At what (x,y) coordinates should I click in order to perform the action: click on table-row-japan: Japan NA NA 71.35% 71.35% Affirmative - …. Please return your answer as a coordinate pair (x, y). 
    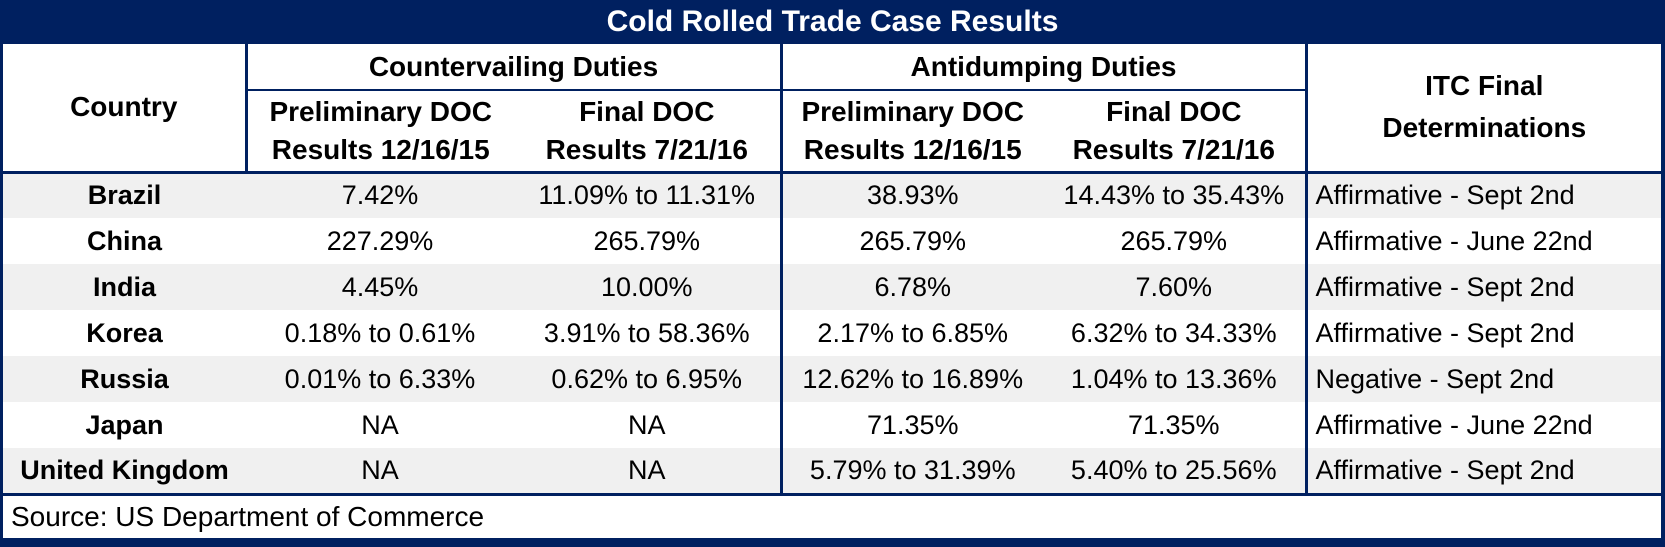
    Looking at the image, I should click on (832, 425).